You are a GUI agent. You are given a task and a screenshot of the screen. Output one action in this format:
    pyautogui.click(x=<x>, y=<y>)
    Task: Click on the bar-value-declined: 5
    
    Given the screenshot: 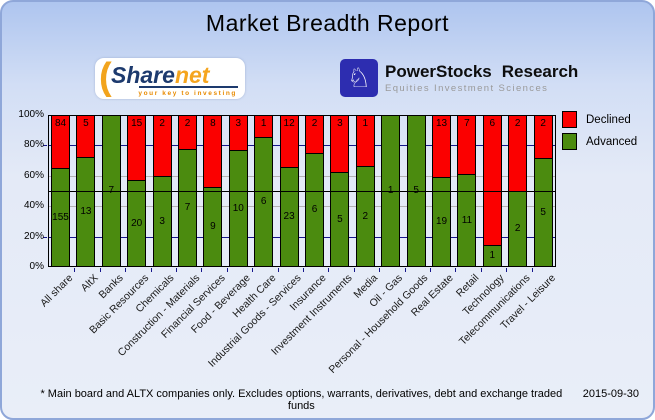 What is the action you would take?
    pyautogui.click(x=86, y=123)
    